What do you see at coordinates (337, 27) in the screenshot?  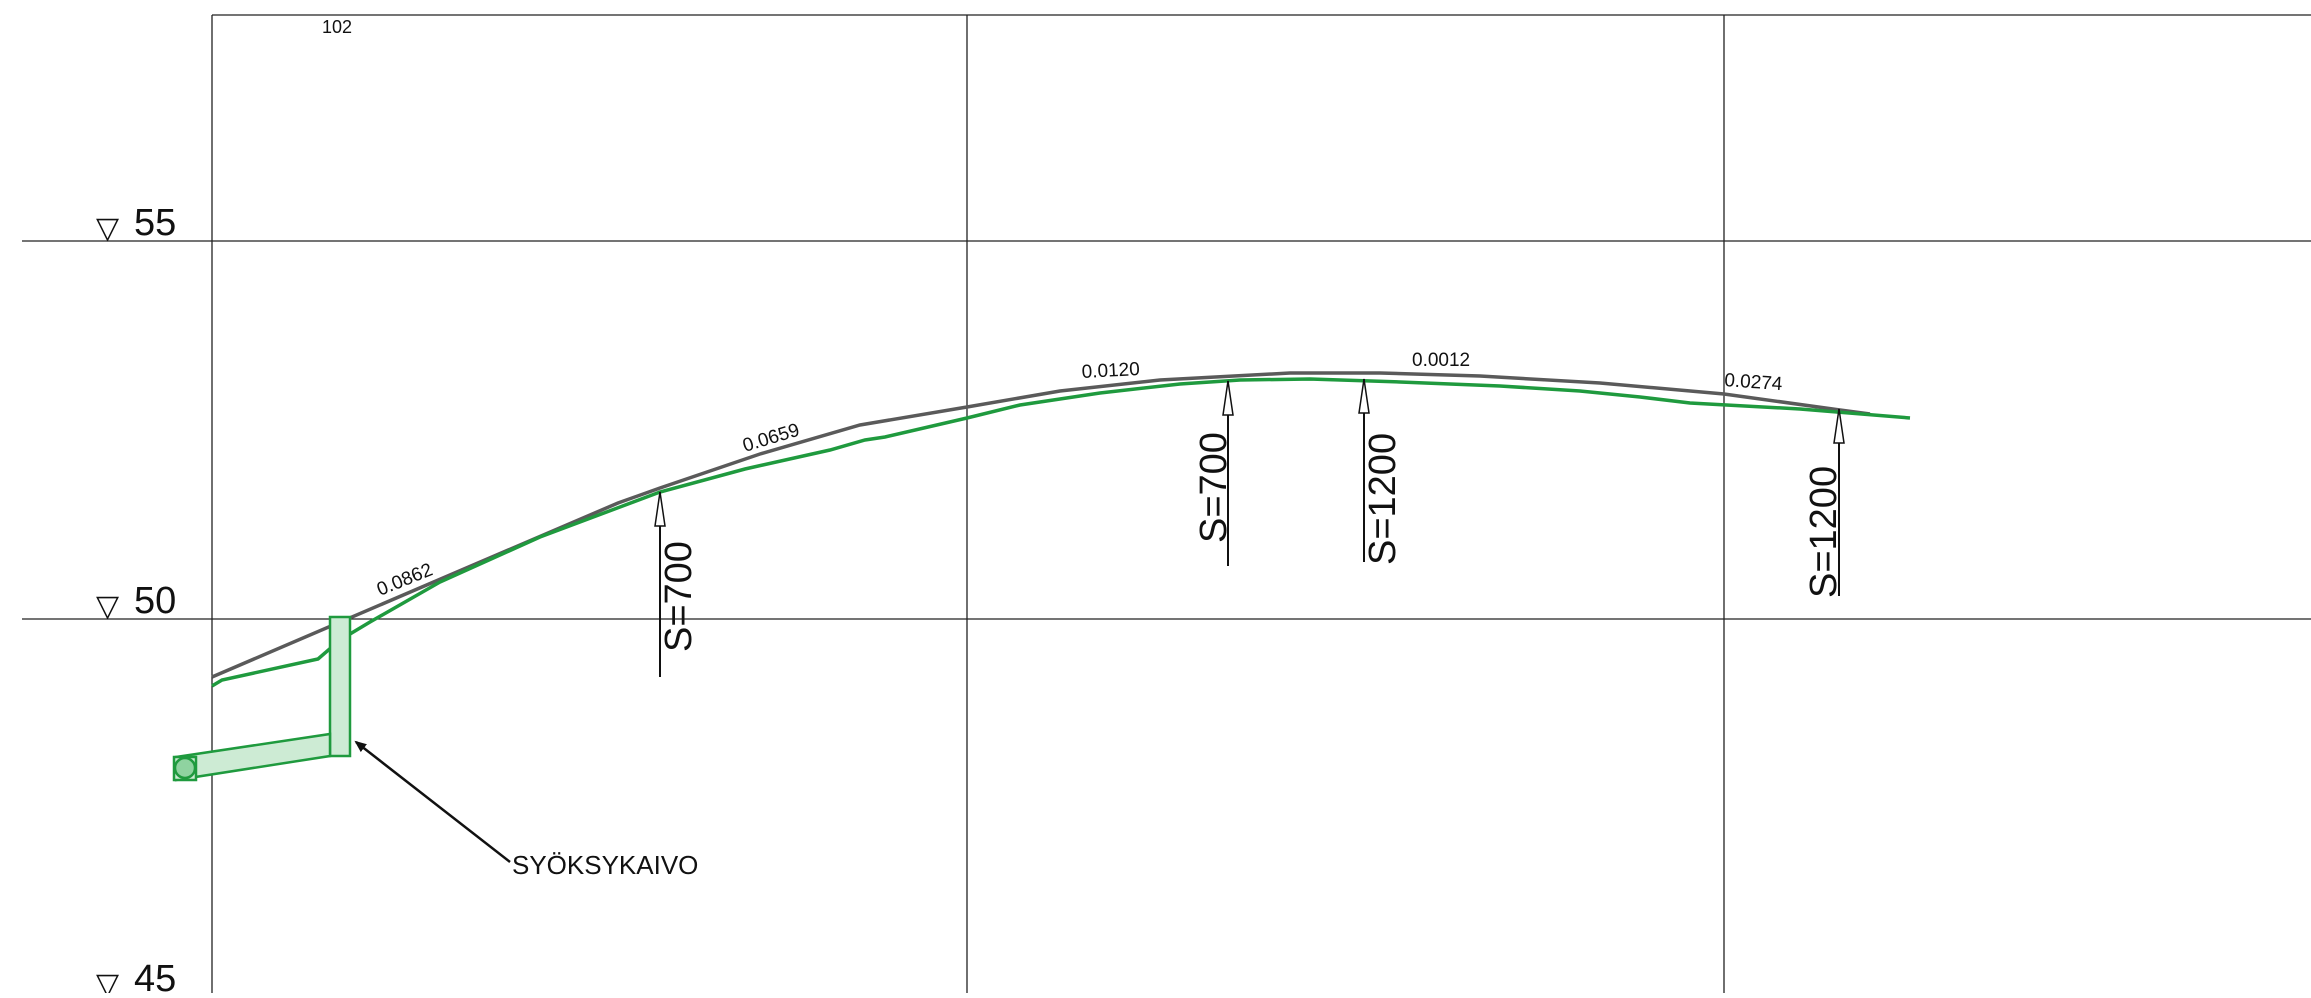 I see `station-label: 102` at bounding box center [337, 27].